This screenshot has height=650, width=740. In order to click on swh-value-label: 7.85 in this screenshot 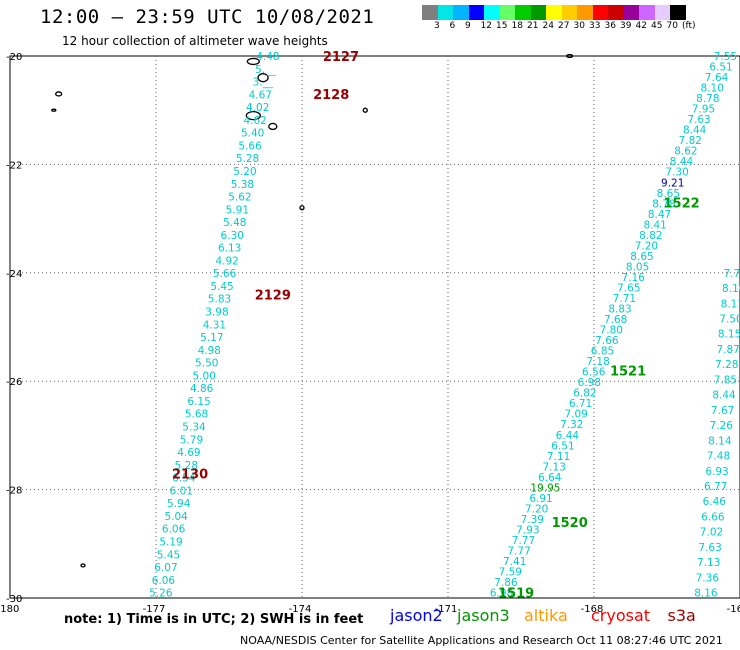, I will do `click(725, 380)`.